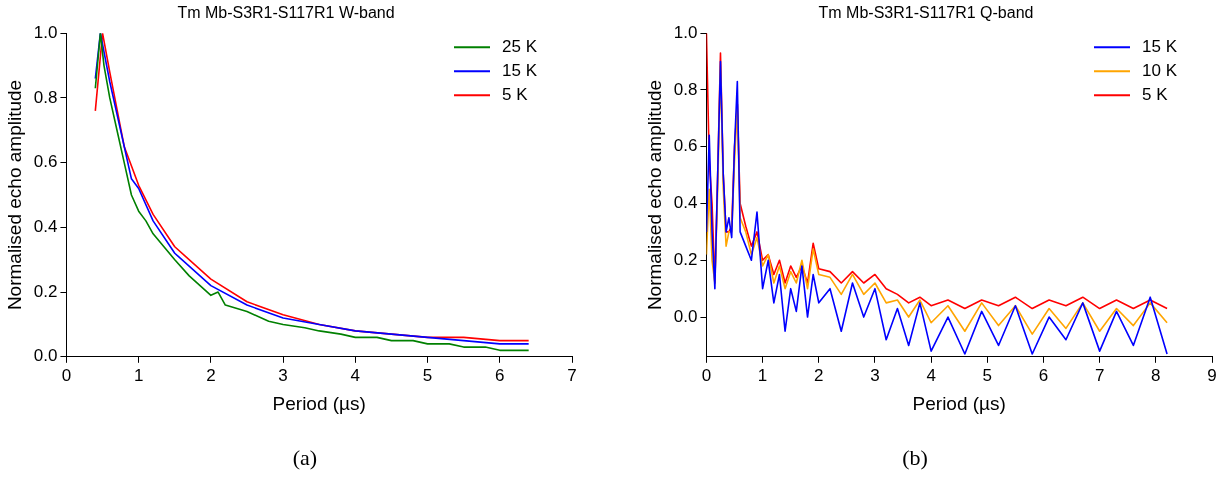  I want to click on legend-label: 10 K, so click(1160, 70).